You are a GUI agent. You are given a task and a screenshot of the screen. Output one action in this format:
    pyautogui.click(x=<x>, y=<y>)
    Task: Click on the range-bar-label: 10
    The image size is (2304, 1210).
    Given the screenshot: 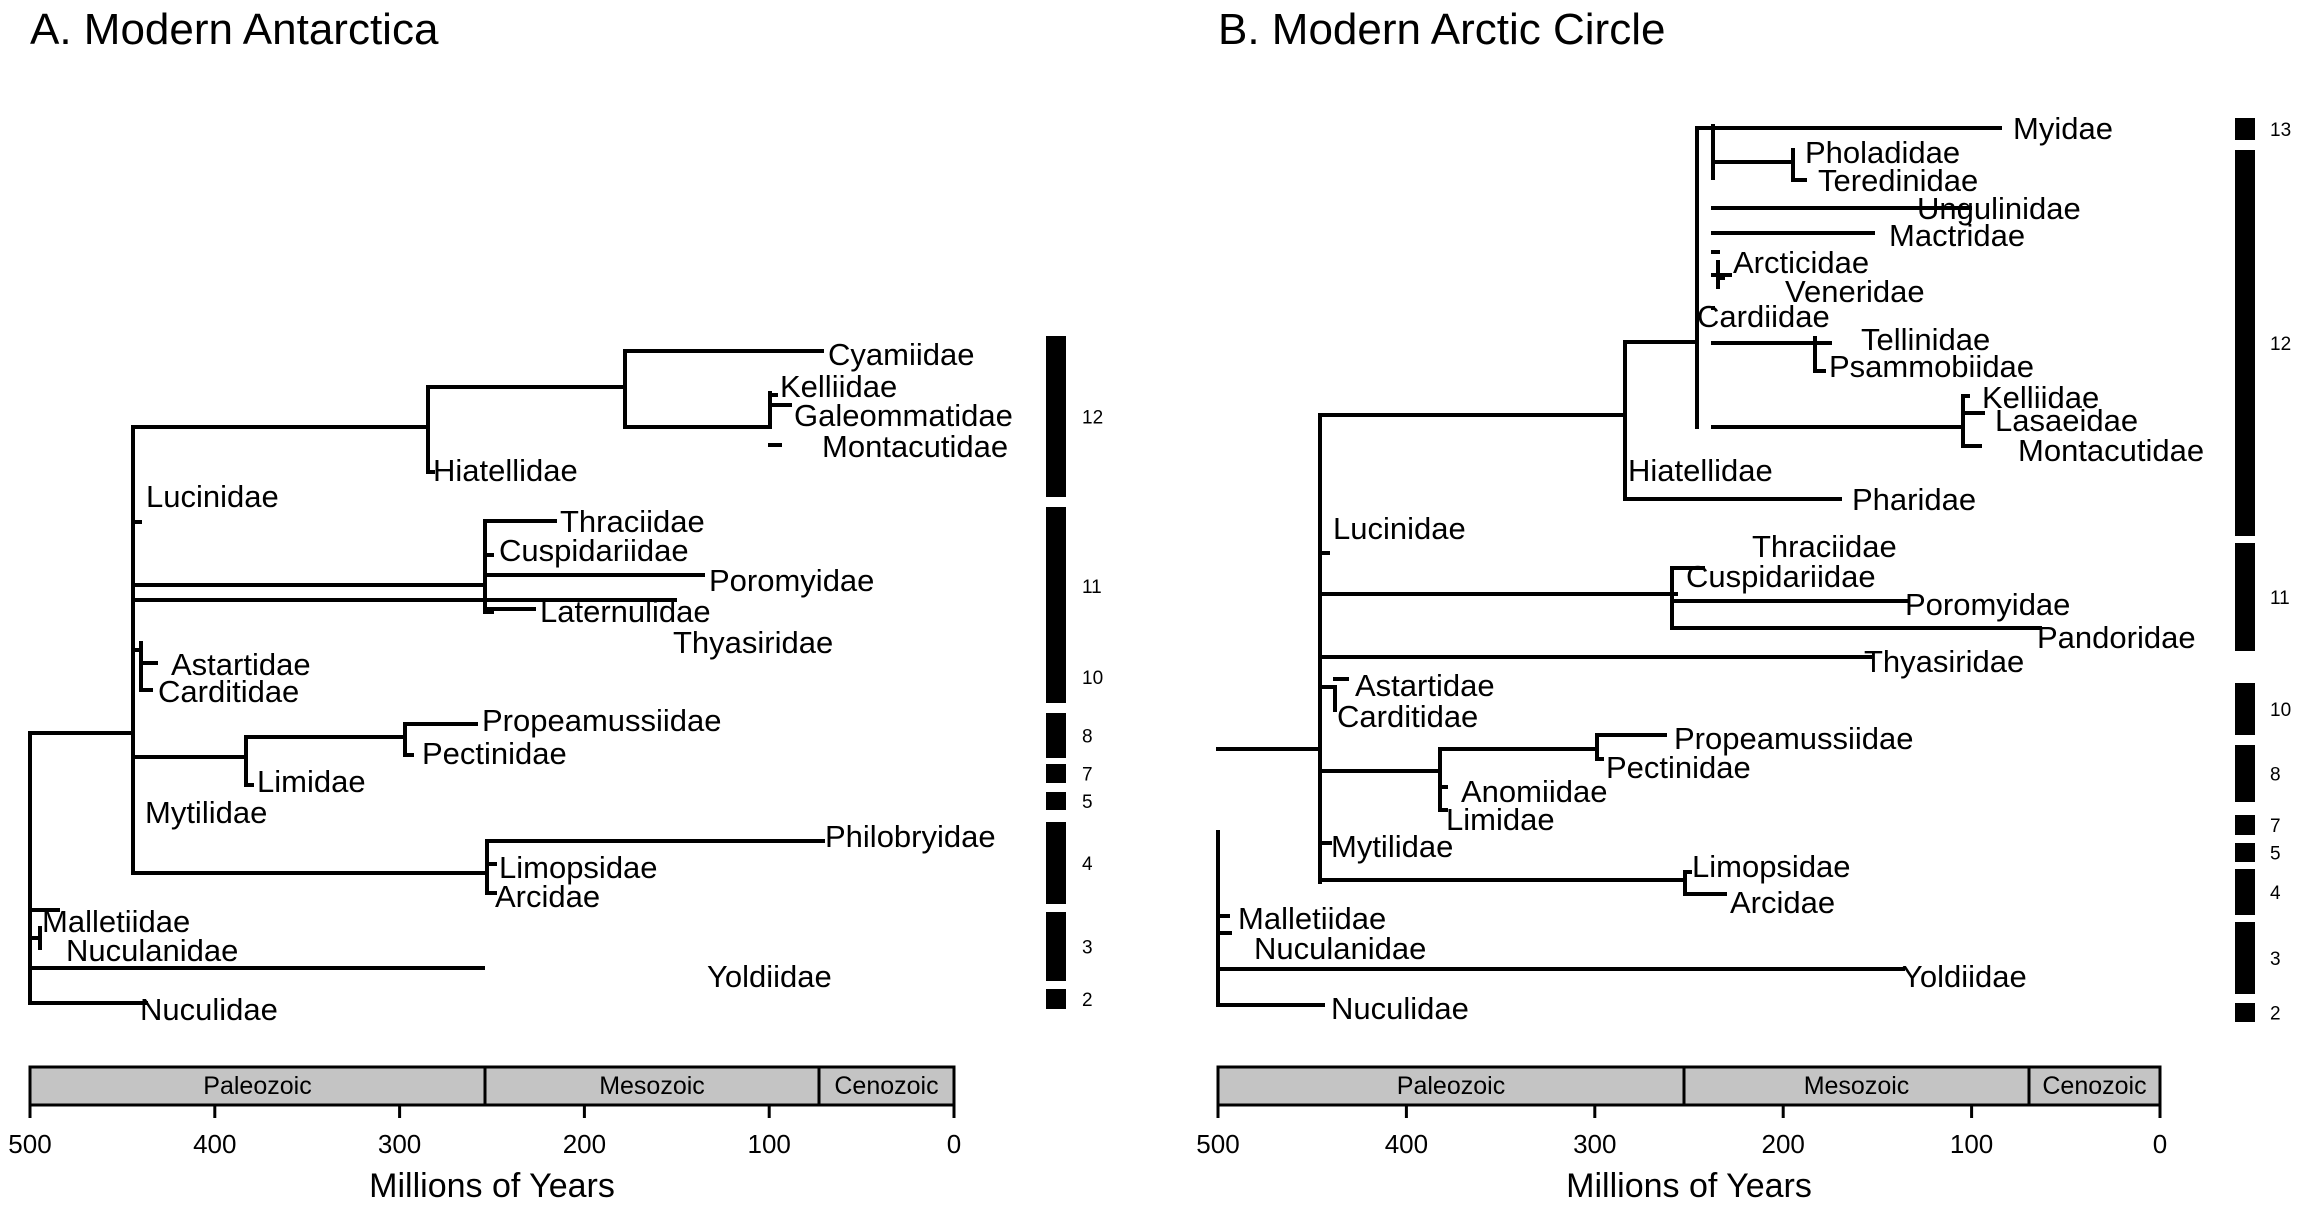 What is the action you would take?
    pyautogui.click(x=2280, y=710)
    